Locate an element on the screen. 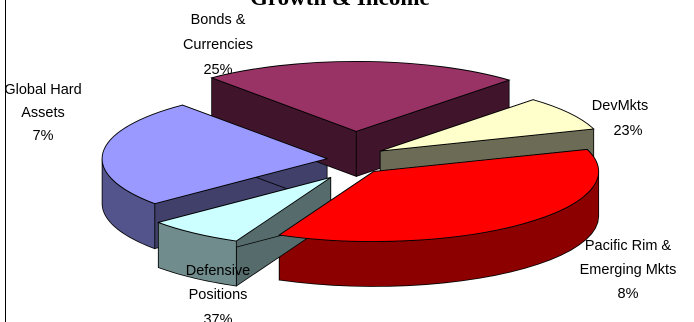 Image resolution: width=694 pixels, height=322 pixels. slice-label-positions: Positions is located at coordinates (218, 295).